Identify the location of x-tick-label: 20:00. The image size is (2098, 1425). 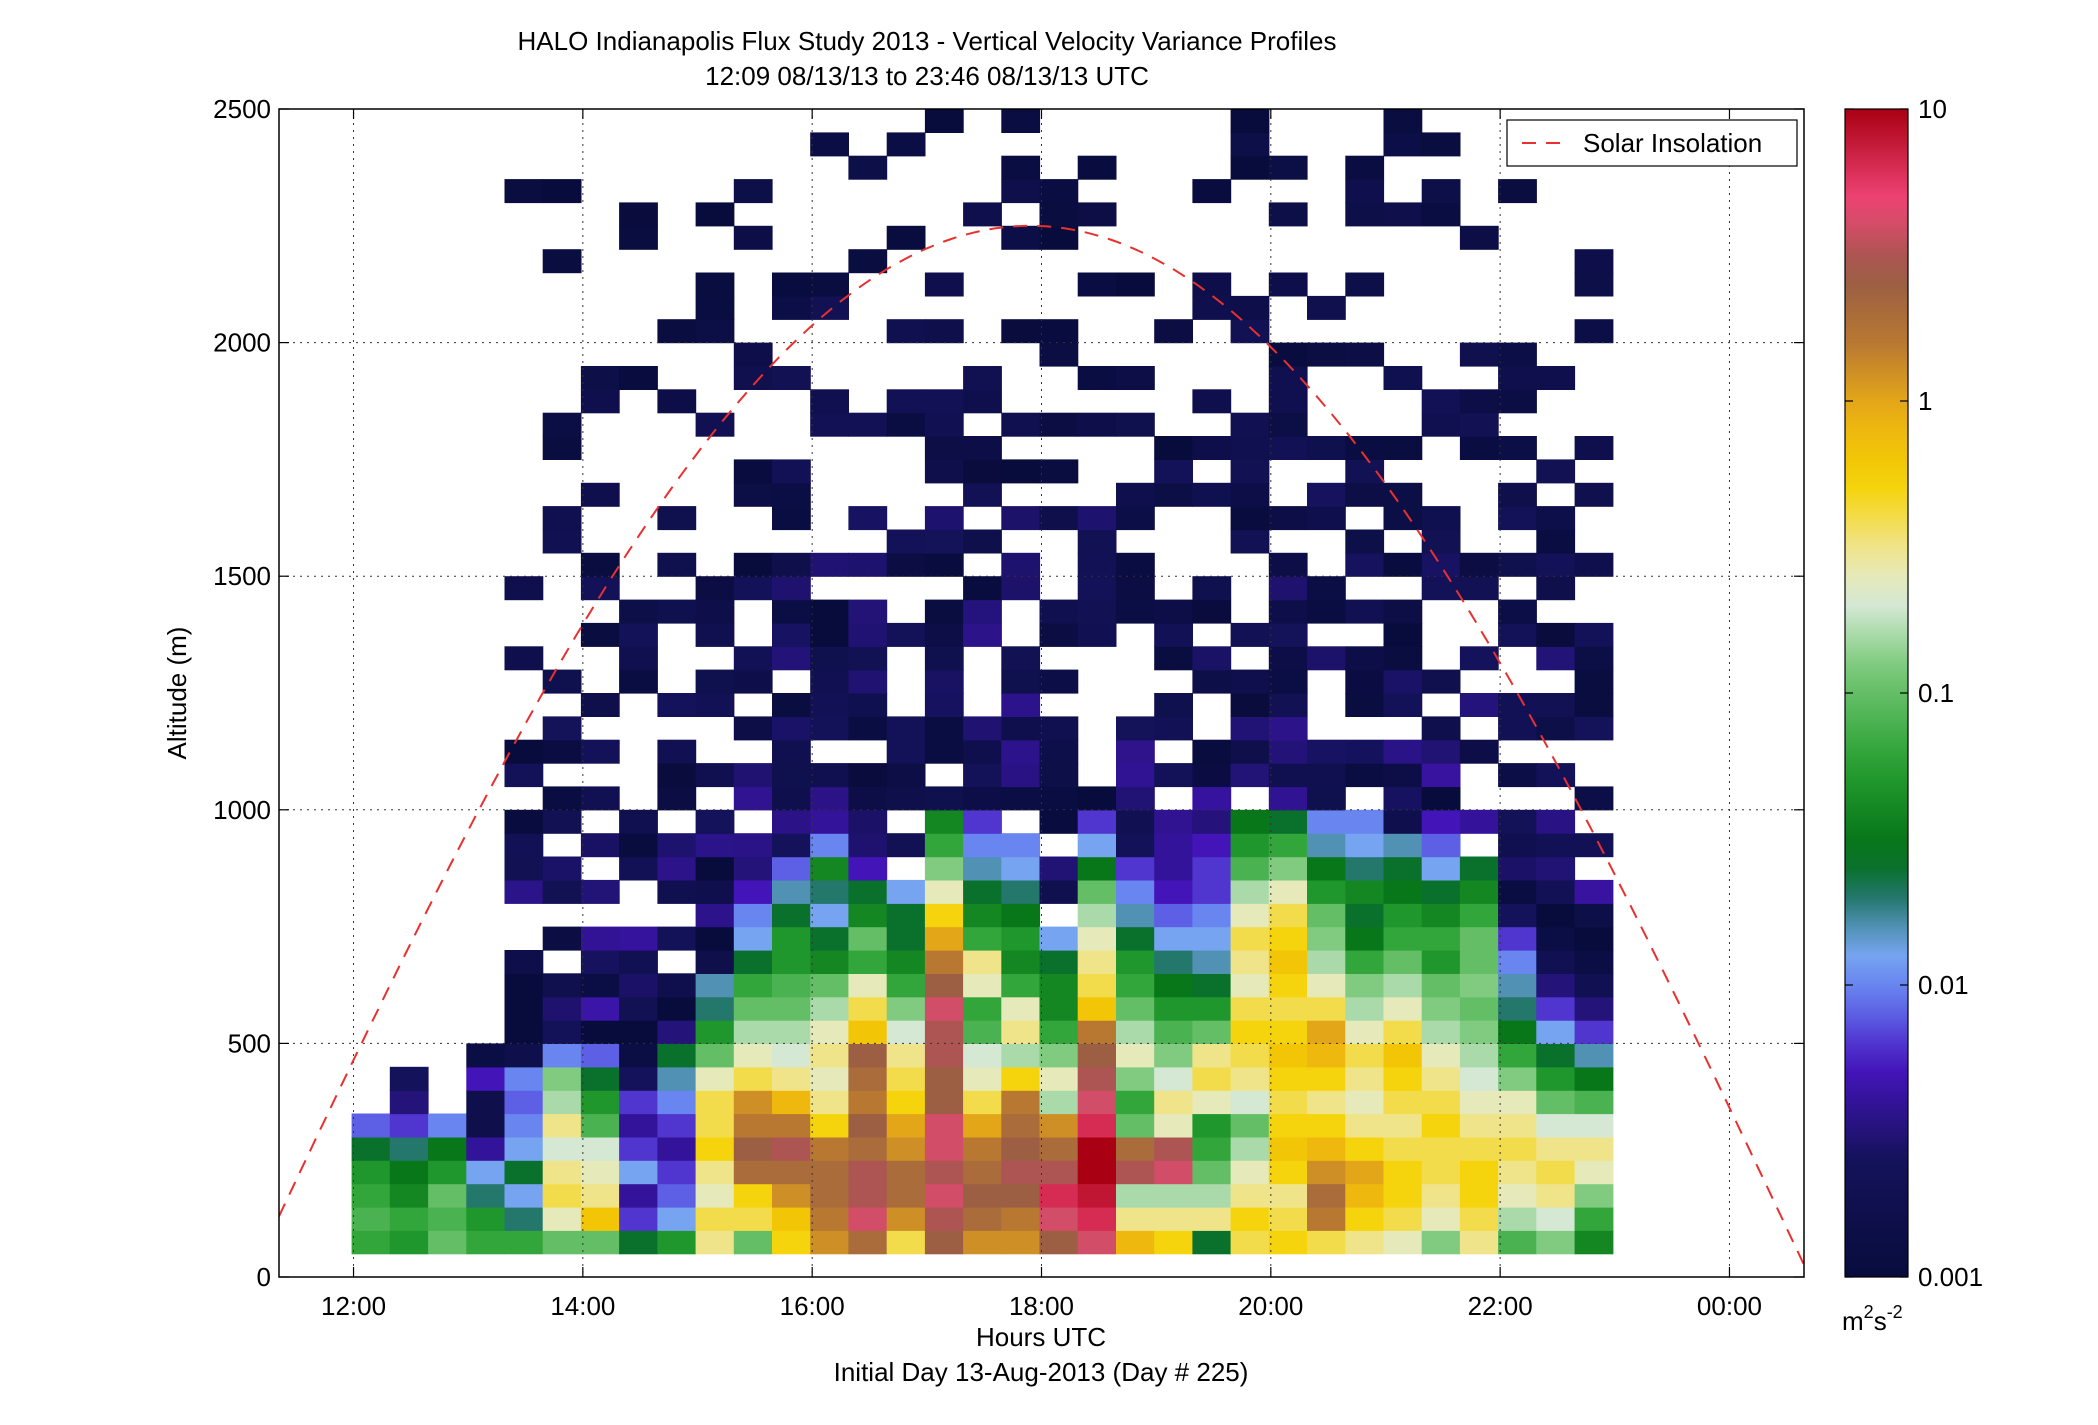
(1270, 1306).